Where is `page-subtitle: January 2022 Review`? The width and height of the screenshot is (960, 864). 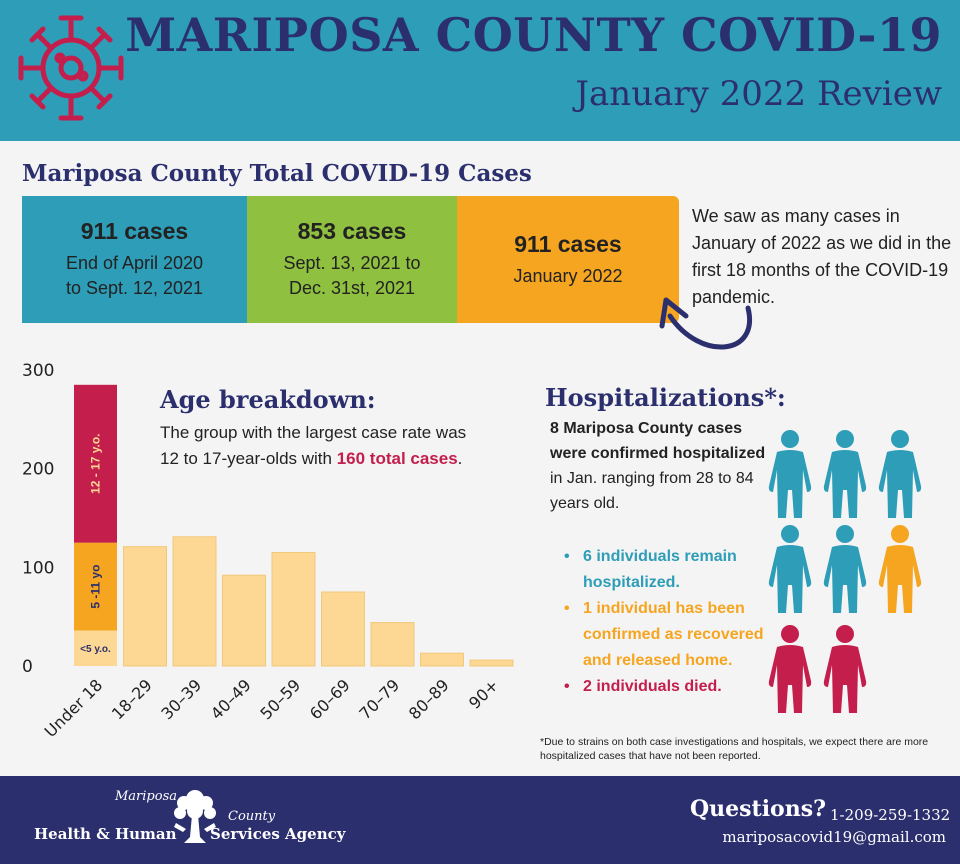
page-subtitle: January 2022 Review is located at coordinates (758, 94).